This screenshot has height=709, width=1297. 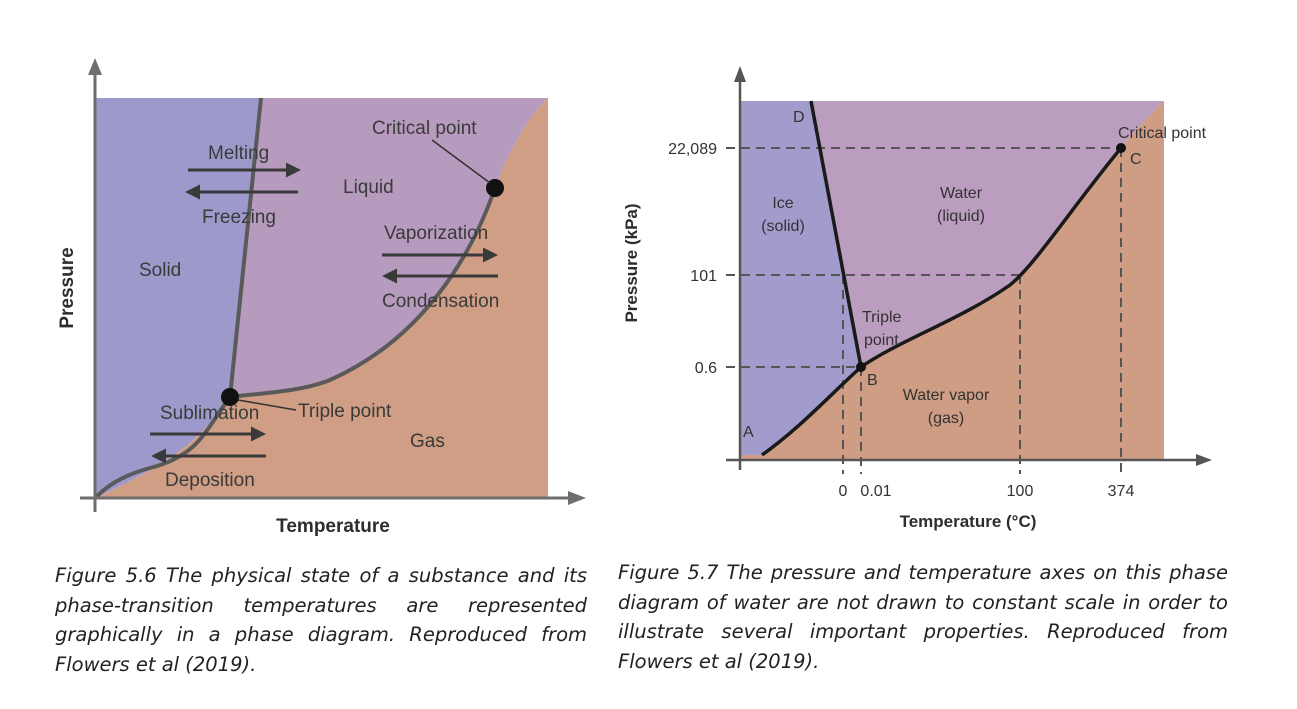 What do you see at coordinates (436, 233) in the screenshot?
I see `vaporization-label: Vaporization` at bounding box center [436, 233].